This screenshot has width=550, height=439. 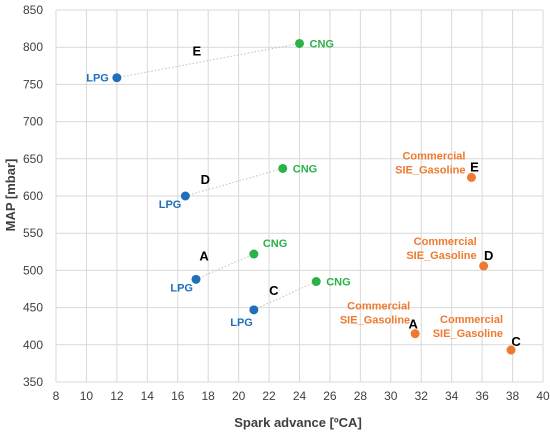 What do you see at coordinates (185, 196) in the screenshot?
I see `data-point-lpg-D` at bounding box center [185, 196].